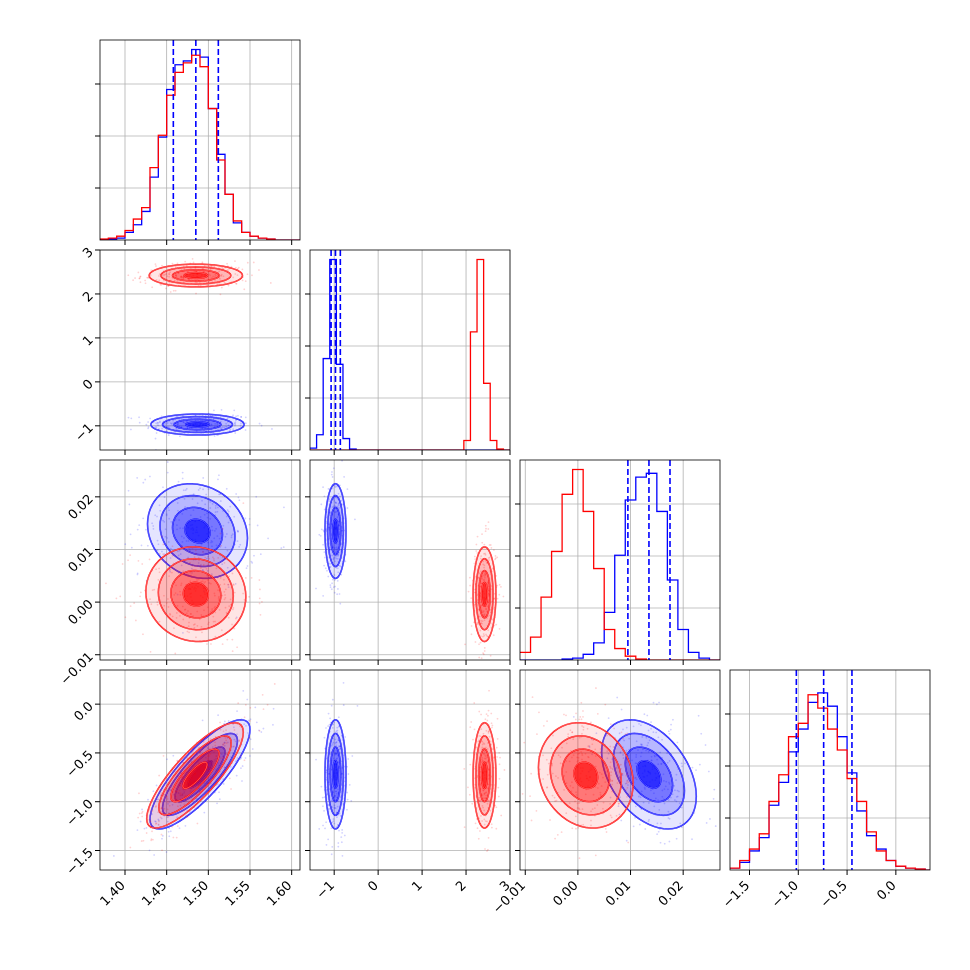  What do you see at coordinates (200, 140) in the screenshot?
I see `histogram-content` at bounding box center [200, 140].